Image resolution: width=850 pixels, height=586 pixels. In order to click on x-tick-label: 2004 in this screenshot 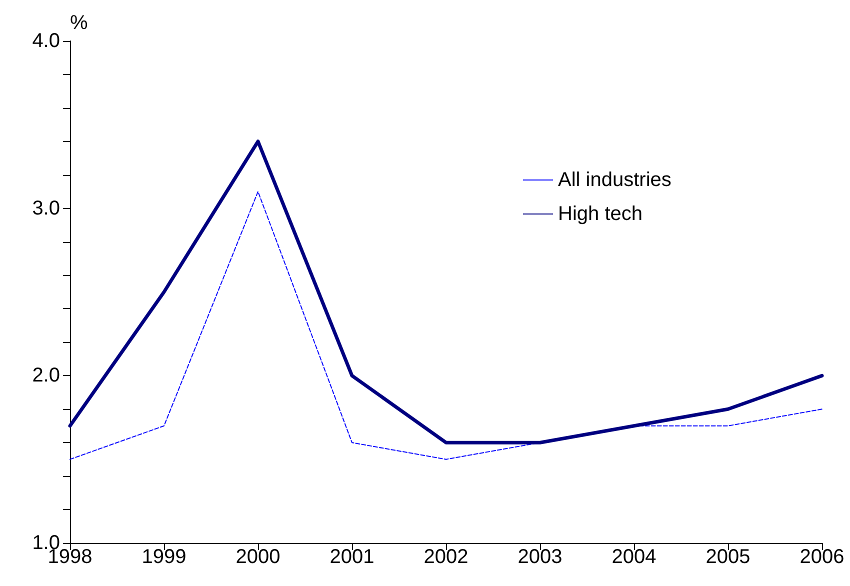, I will do `click(634, 557)`.